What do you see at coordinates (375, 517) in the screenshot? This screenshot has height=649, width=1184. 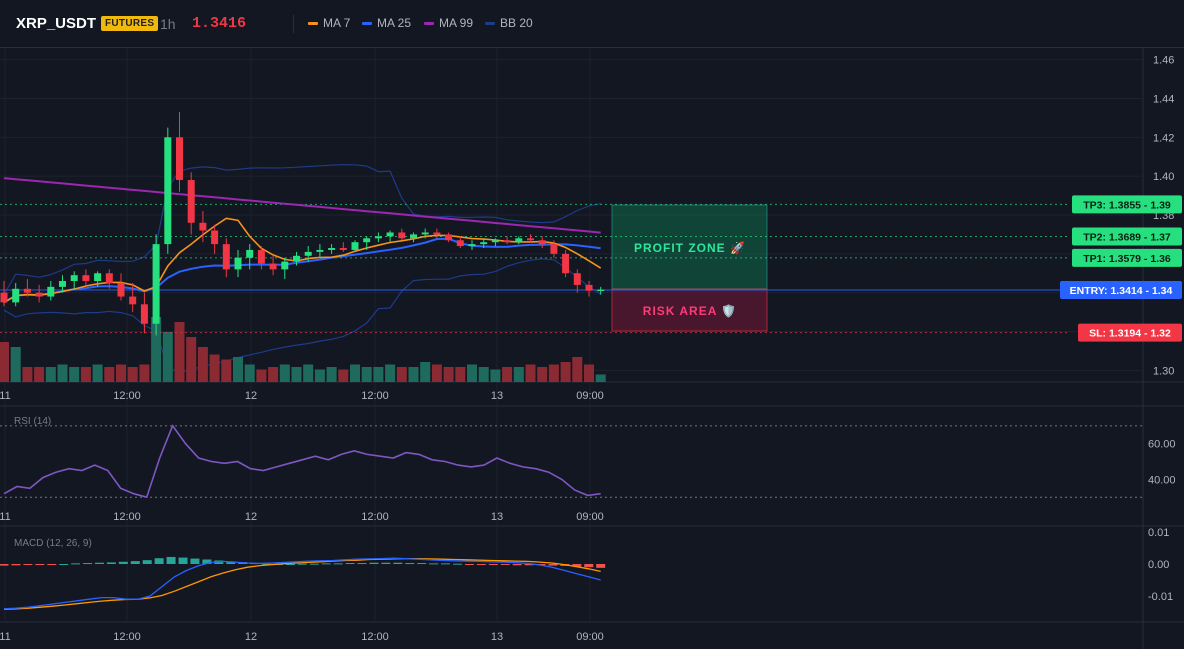 I see `time-label: 12:00` at bounding box center [375, 517].